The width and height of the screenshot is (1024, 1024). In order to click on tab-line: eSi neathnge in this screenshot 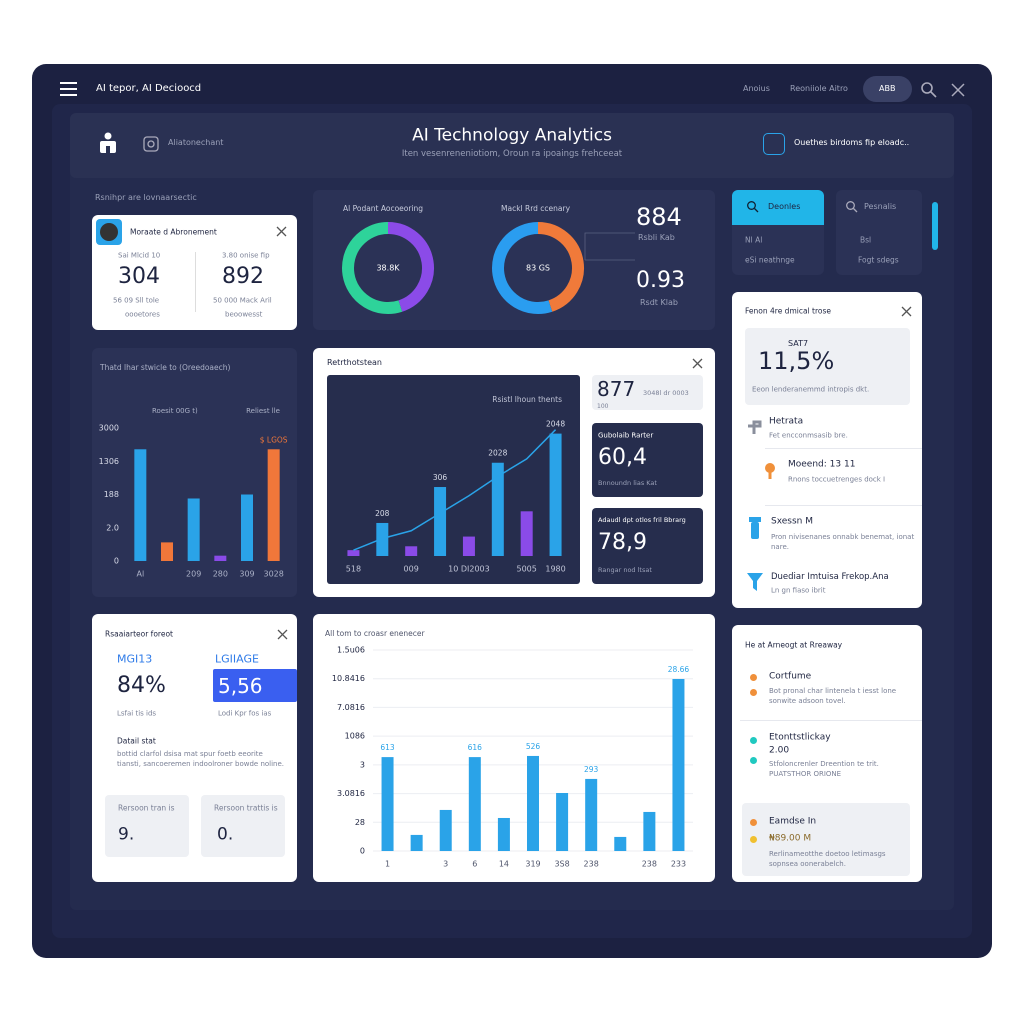, I will do `click(770, 260)`.